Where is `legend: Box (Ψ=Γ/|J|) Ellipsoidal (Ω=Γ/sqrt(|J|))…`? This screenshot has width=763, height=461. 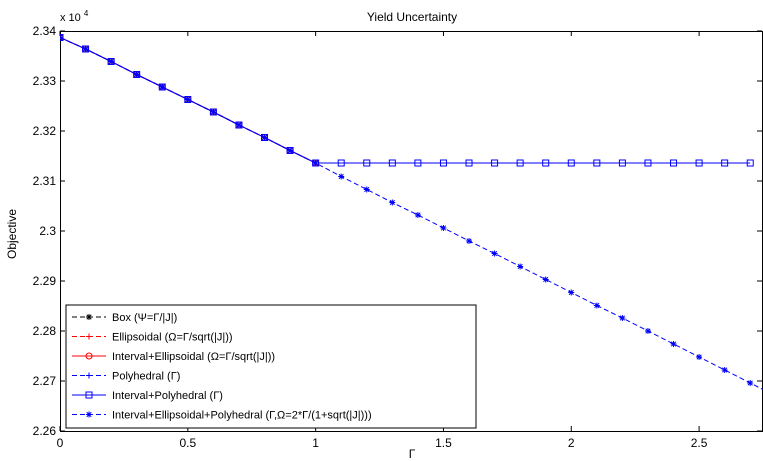 legend: Box (Ψ=Γ/|J|) Ellipsoidal (Ω=Γ/sqrt(|J|))… is located at coordinates (271, 366).